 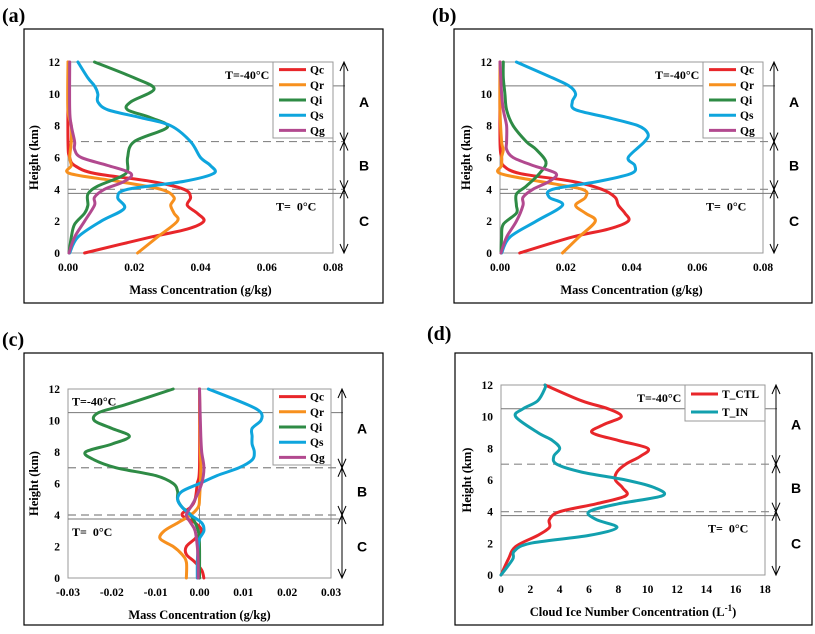 What do you see at coordinates (267, 268) in the screenshot?
I see `x-tick-label: 0.06` at bounding box center [267, 268].